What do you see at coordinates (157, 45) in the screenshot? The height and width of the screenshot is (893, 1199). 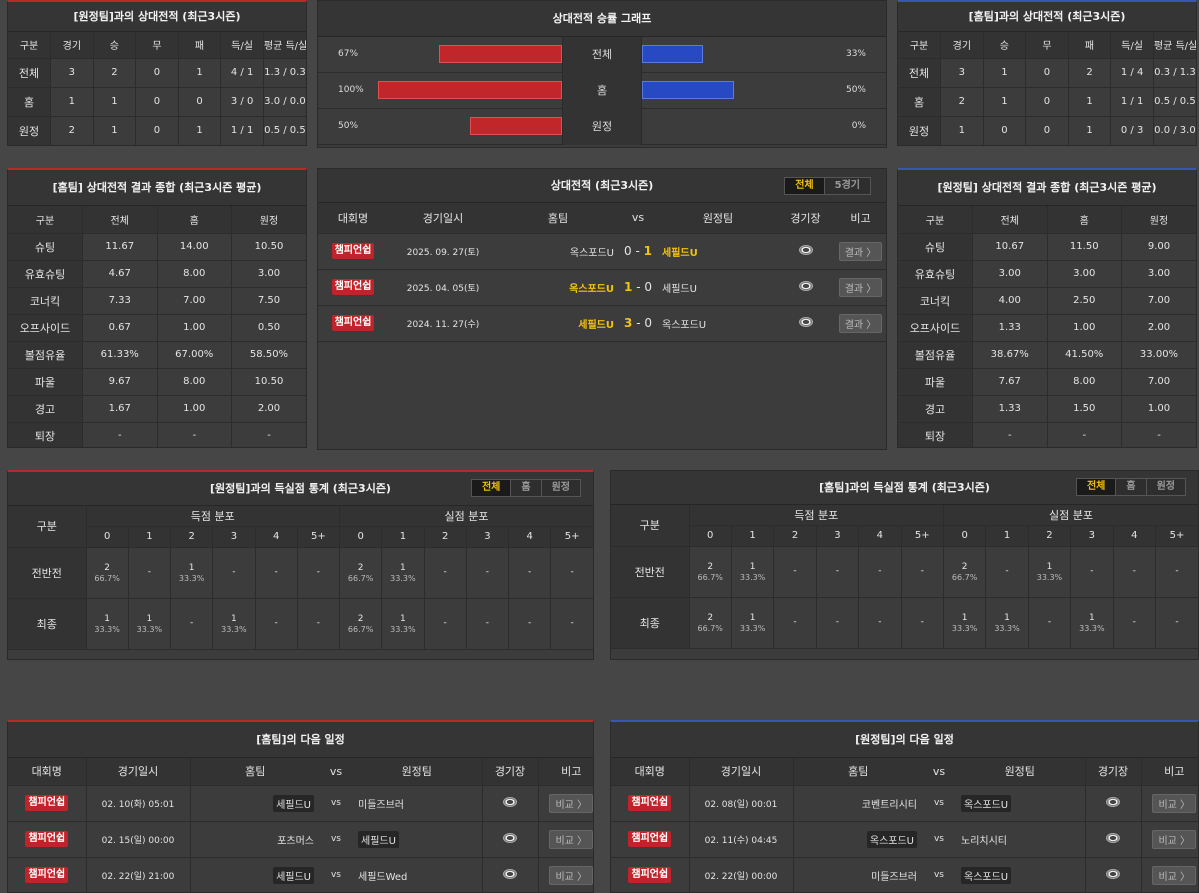 I see `column-header: 무` at bounding box center [157, 45].